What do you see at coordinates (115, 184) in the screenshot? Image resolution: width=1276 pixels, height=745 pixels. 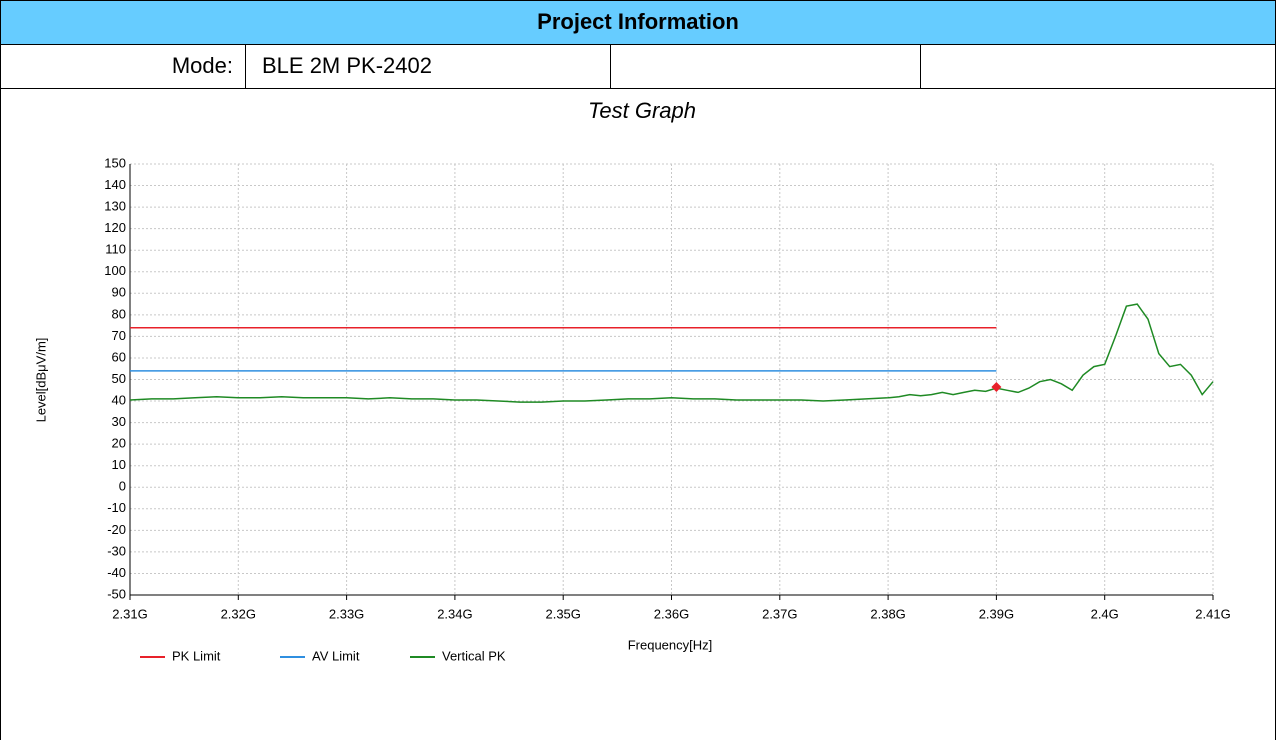 I see `y-tick-label: 140` at bounding box center [115, 184].